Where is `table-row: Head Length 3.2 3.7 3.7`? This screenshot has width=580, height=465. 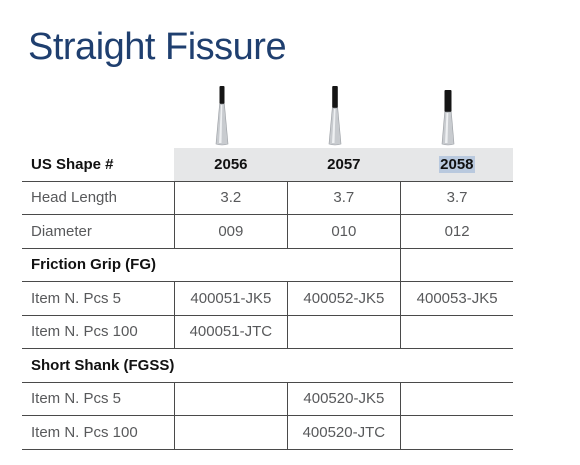
table-row: Head Length 3.2 3.7 3.7 is located at coordinates (268, 198).